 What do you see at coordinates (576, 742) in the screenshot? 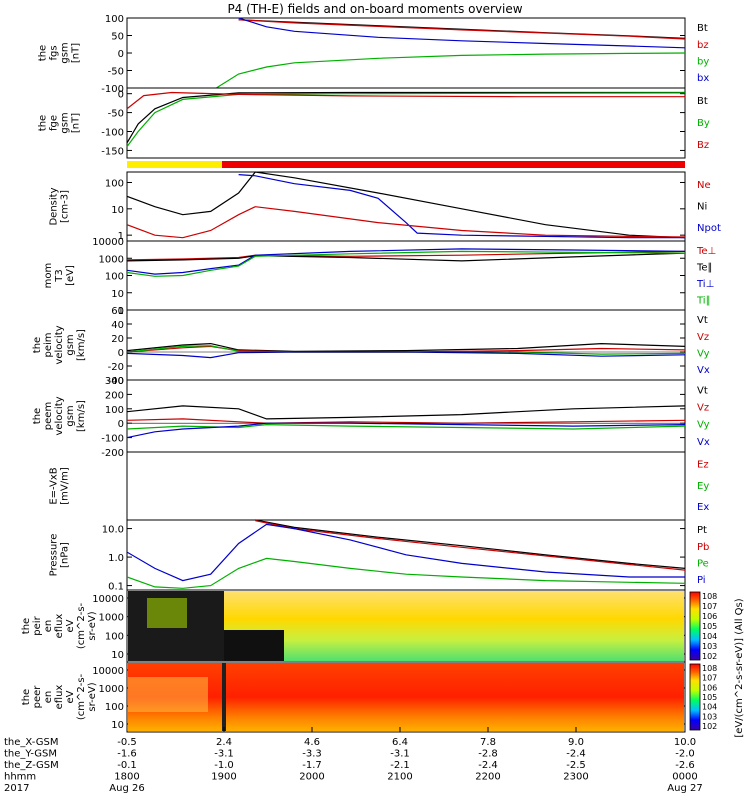
I see `time-axis-label: 9.0` at bounding box center [576, 742].